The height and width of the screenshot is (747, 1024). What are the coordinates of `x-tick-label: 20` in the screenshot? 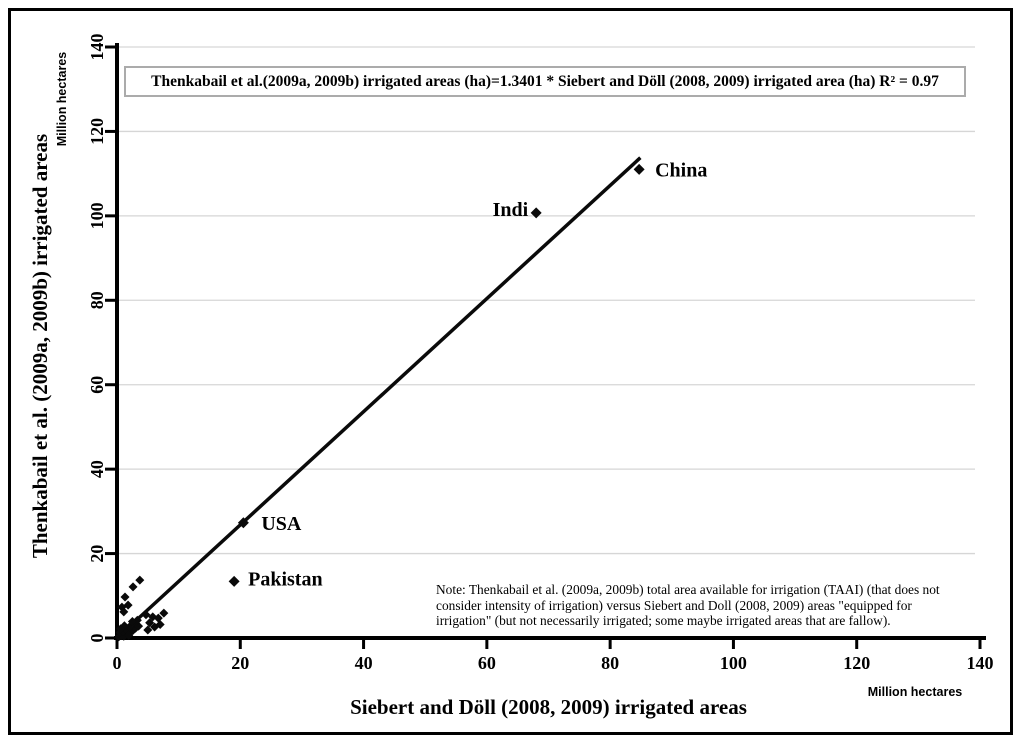 It's located at (240, 663).